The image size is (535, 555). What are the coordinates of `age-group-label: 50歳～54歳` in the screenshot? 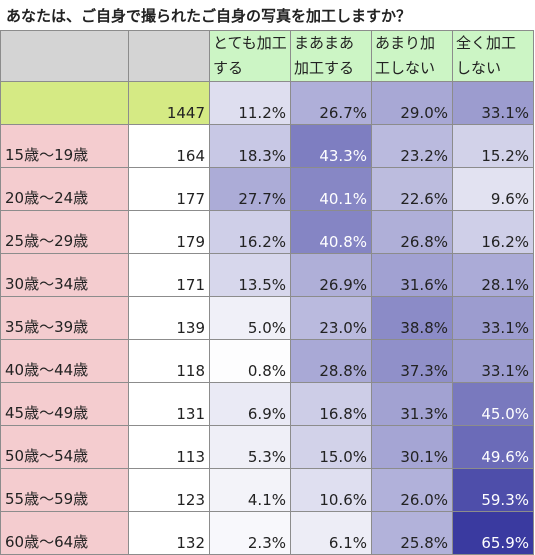 It's located at (64, 447).